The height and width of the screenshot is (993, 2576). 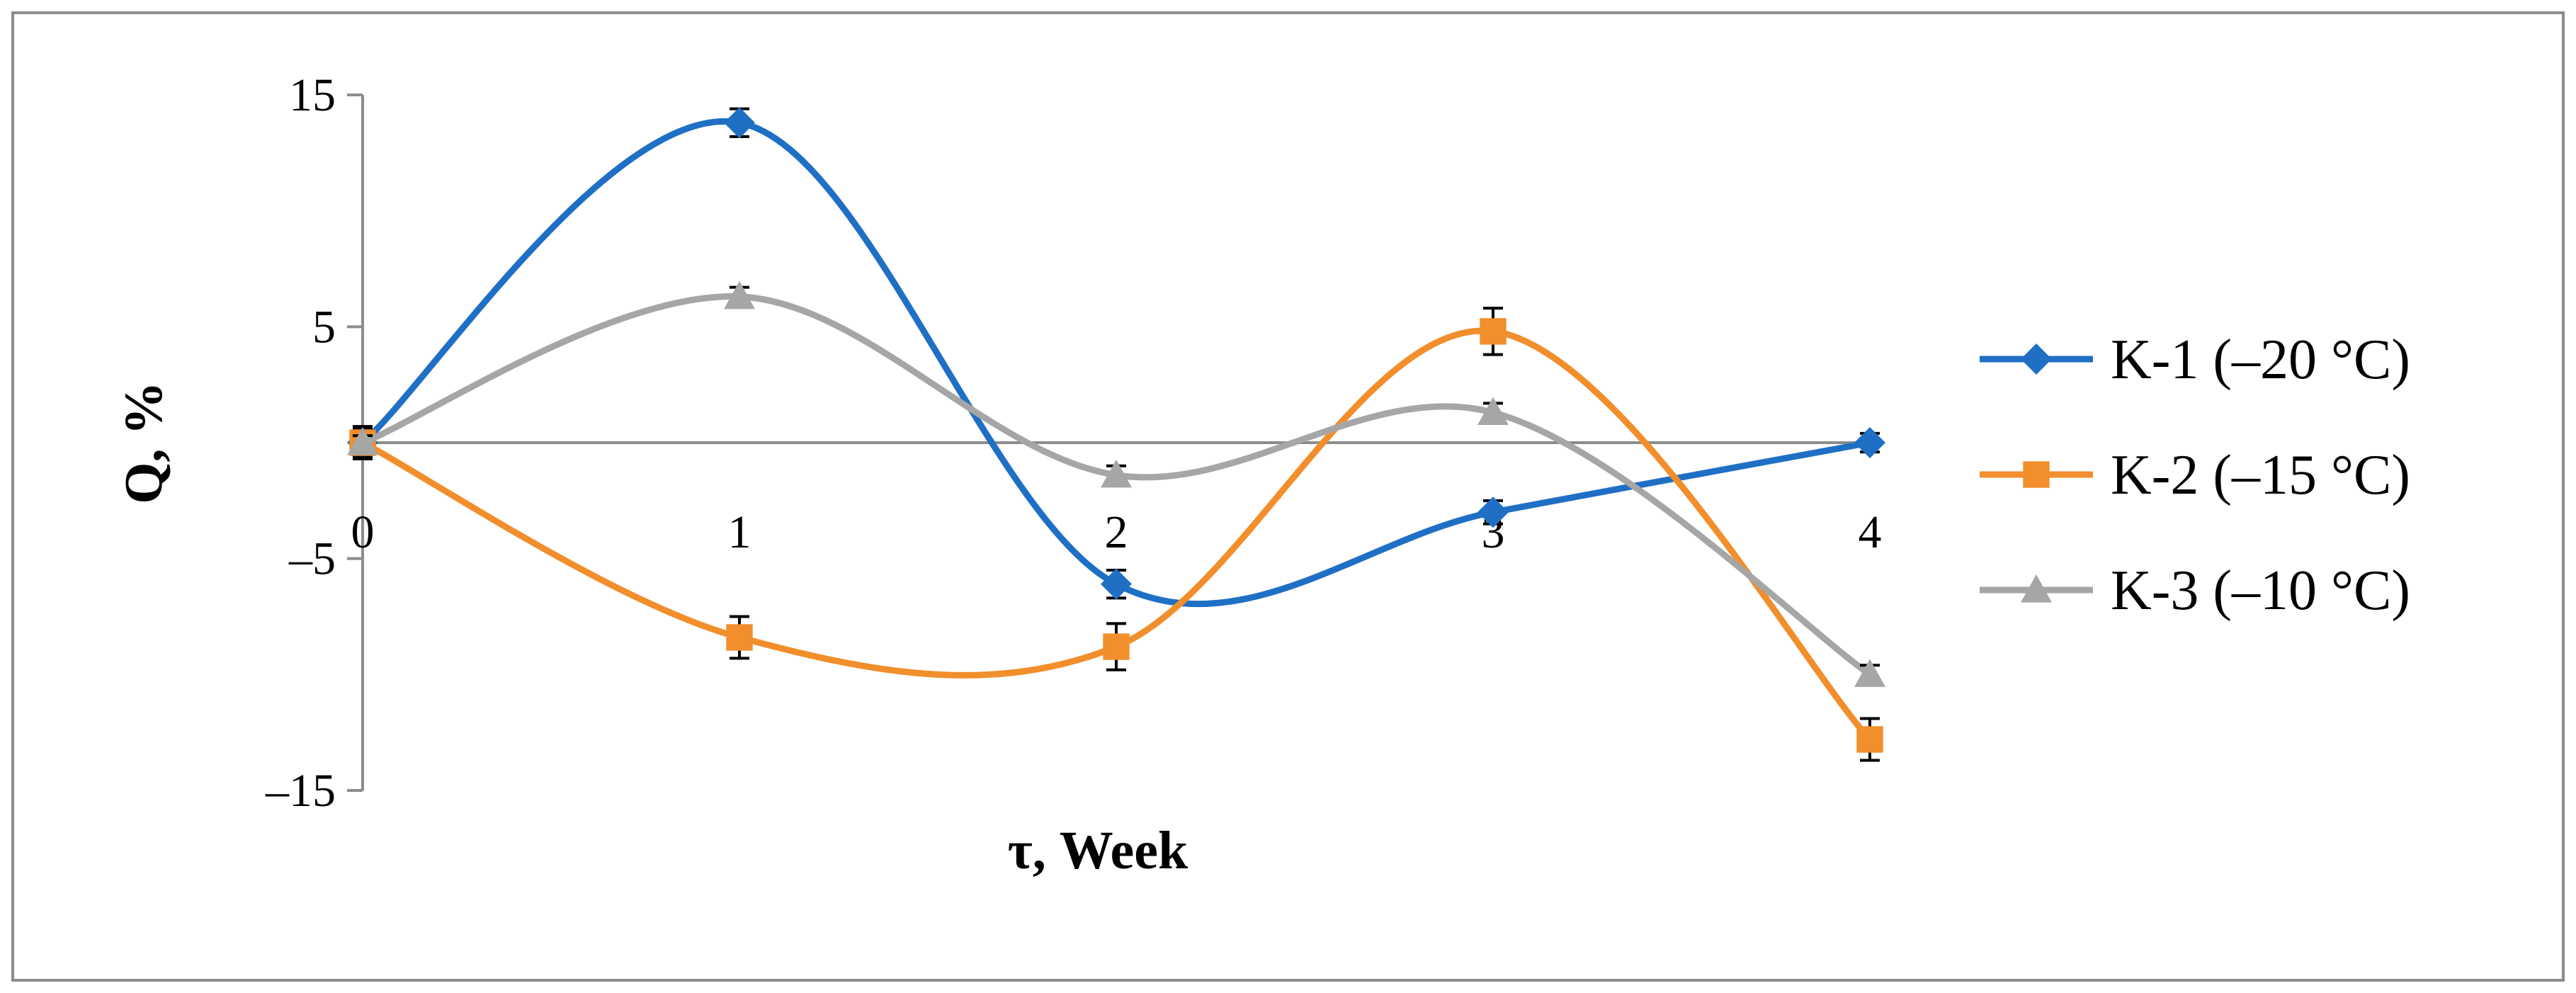 What do you see at coordinates (2260, 475) in the screenshot?
I see `legend-label: K-2 (–15 °C)` at bounding box center [2260, 475].